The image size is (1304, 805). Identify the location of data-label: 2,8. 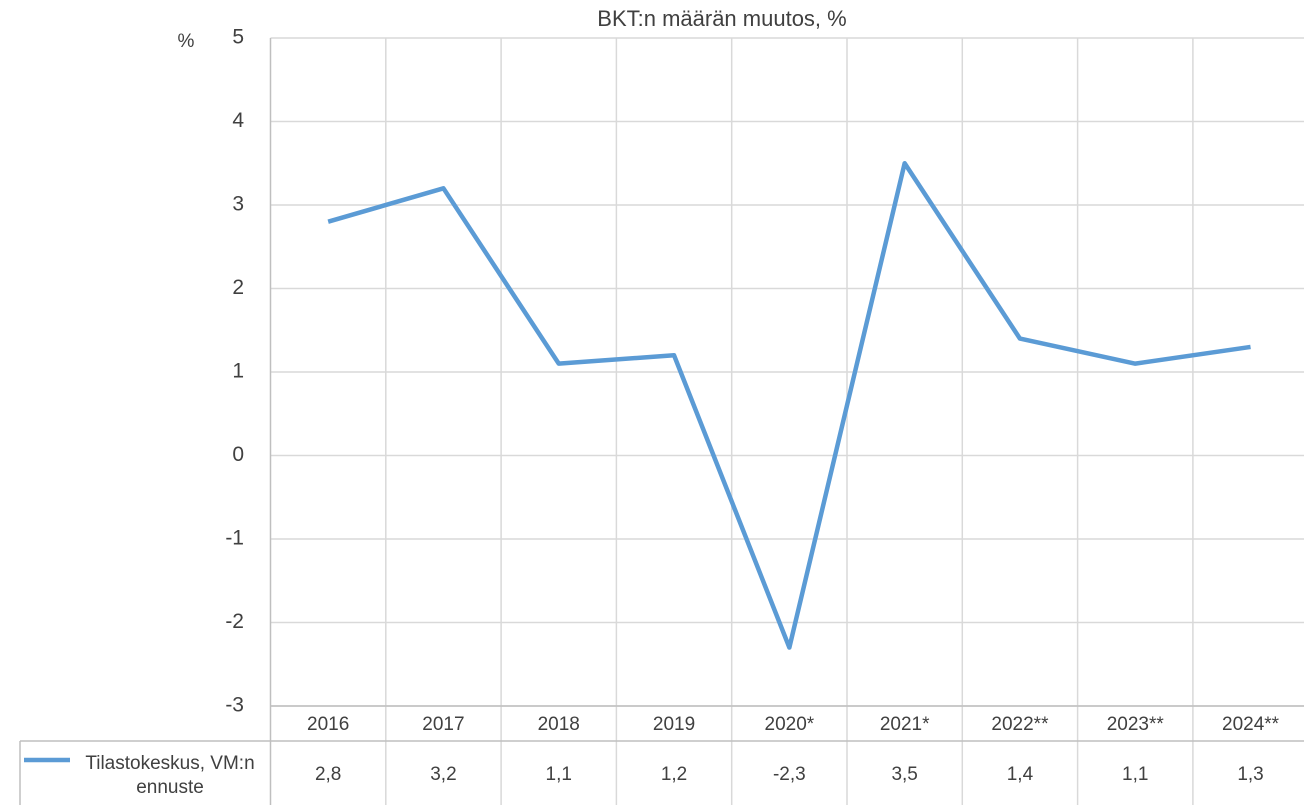
(328, 774).